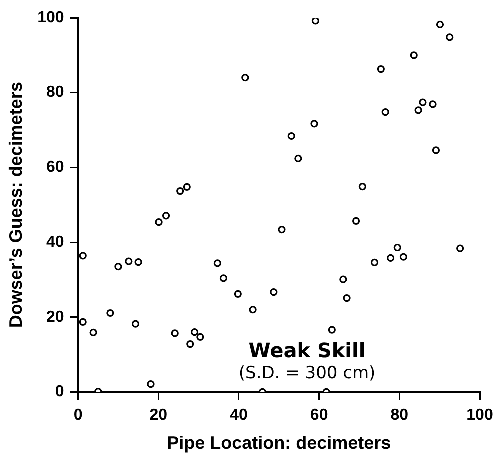 The image size is (502, 461). I want to click on x-axis-title: Pipe Location: decimeters, so click(279, 443).